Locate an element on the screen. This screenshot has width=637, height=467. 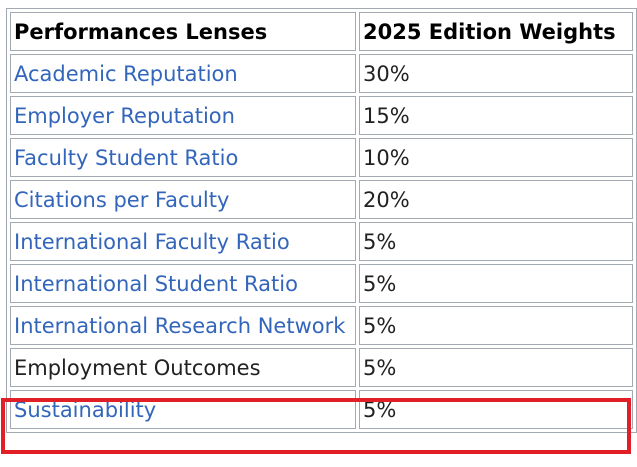
lens-cell: International Student Ratio is located at coordinates (183, 283).